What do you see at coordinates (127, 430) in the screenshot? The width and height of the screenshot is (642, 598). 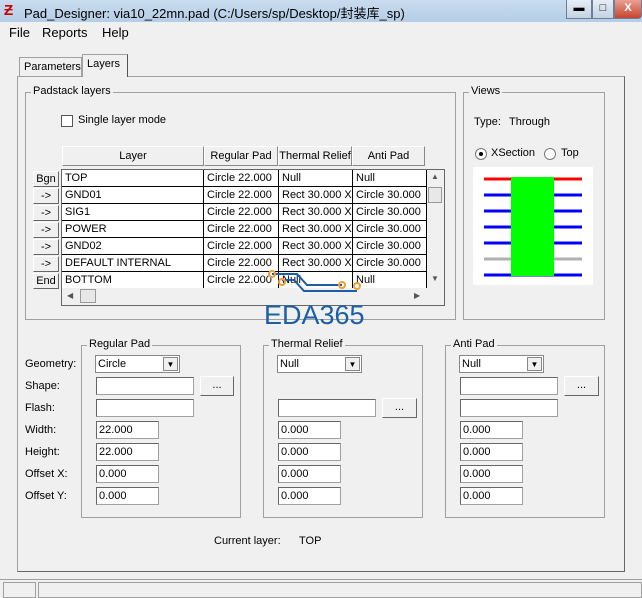 I see `regular-width-input: 22.000` at bounding box center [127, 430].